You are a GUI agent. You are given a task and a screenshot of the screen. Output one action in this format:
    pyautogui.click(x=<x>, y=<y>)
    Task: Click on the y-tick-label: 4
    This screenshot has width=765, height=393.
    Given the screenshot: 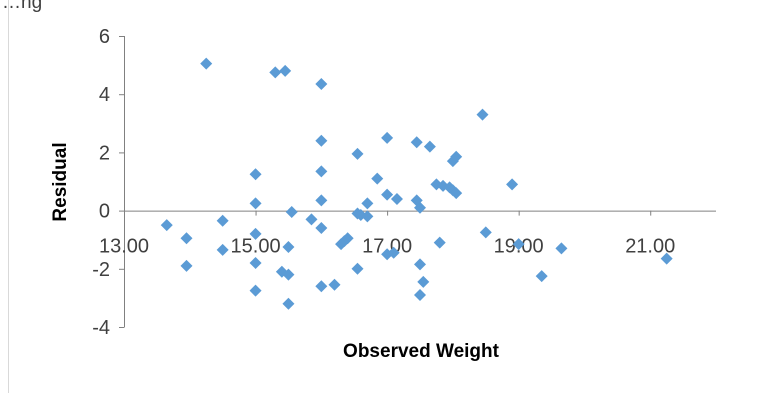 What is the action you would take?
    pyautogui.click(x=104, y=95)
    